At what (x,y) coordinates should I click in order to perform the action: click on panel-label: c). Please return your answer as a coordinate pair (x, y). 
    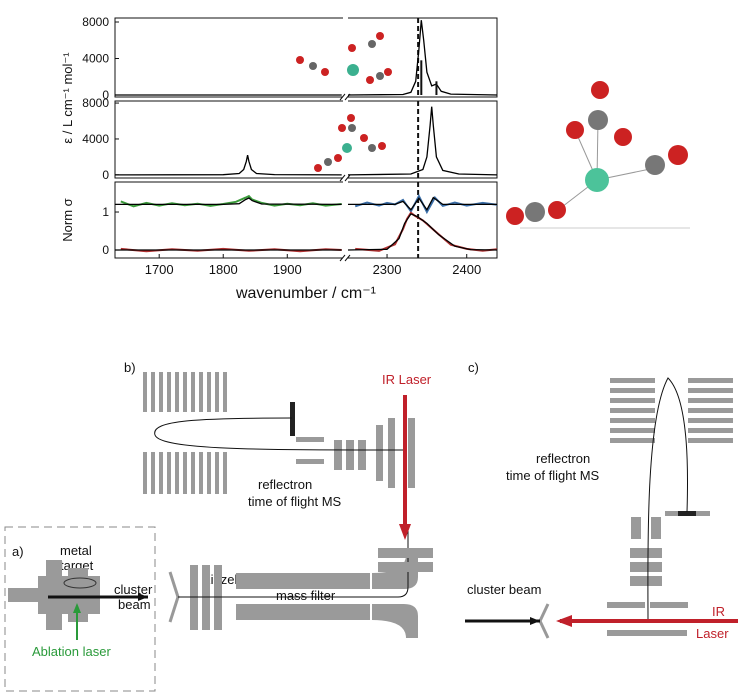
    Looking at the image, I should click on (473, 367).